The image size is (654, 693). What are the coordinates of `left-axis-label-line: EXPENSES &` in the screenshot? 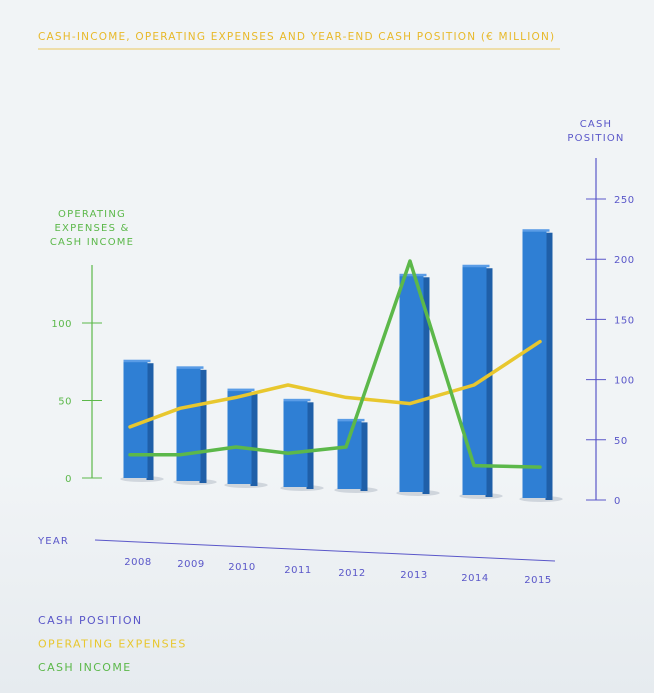 It's located at (92, 228).